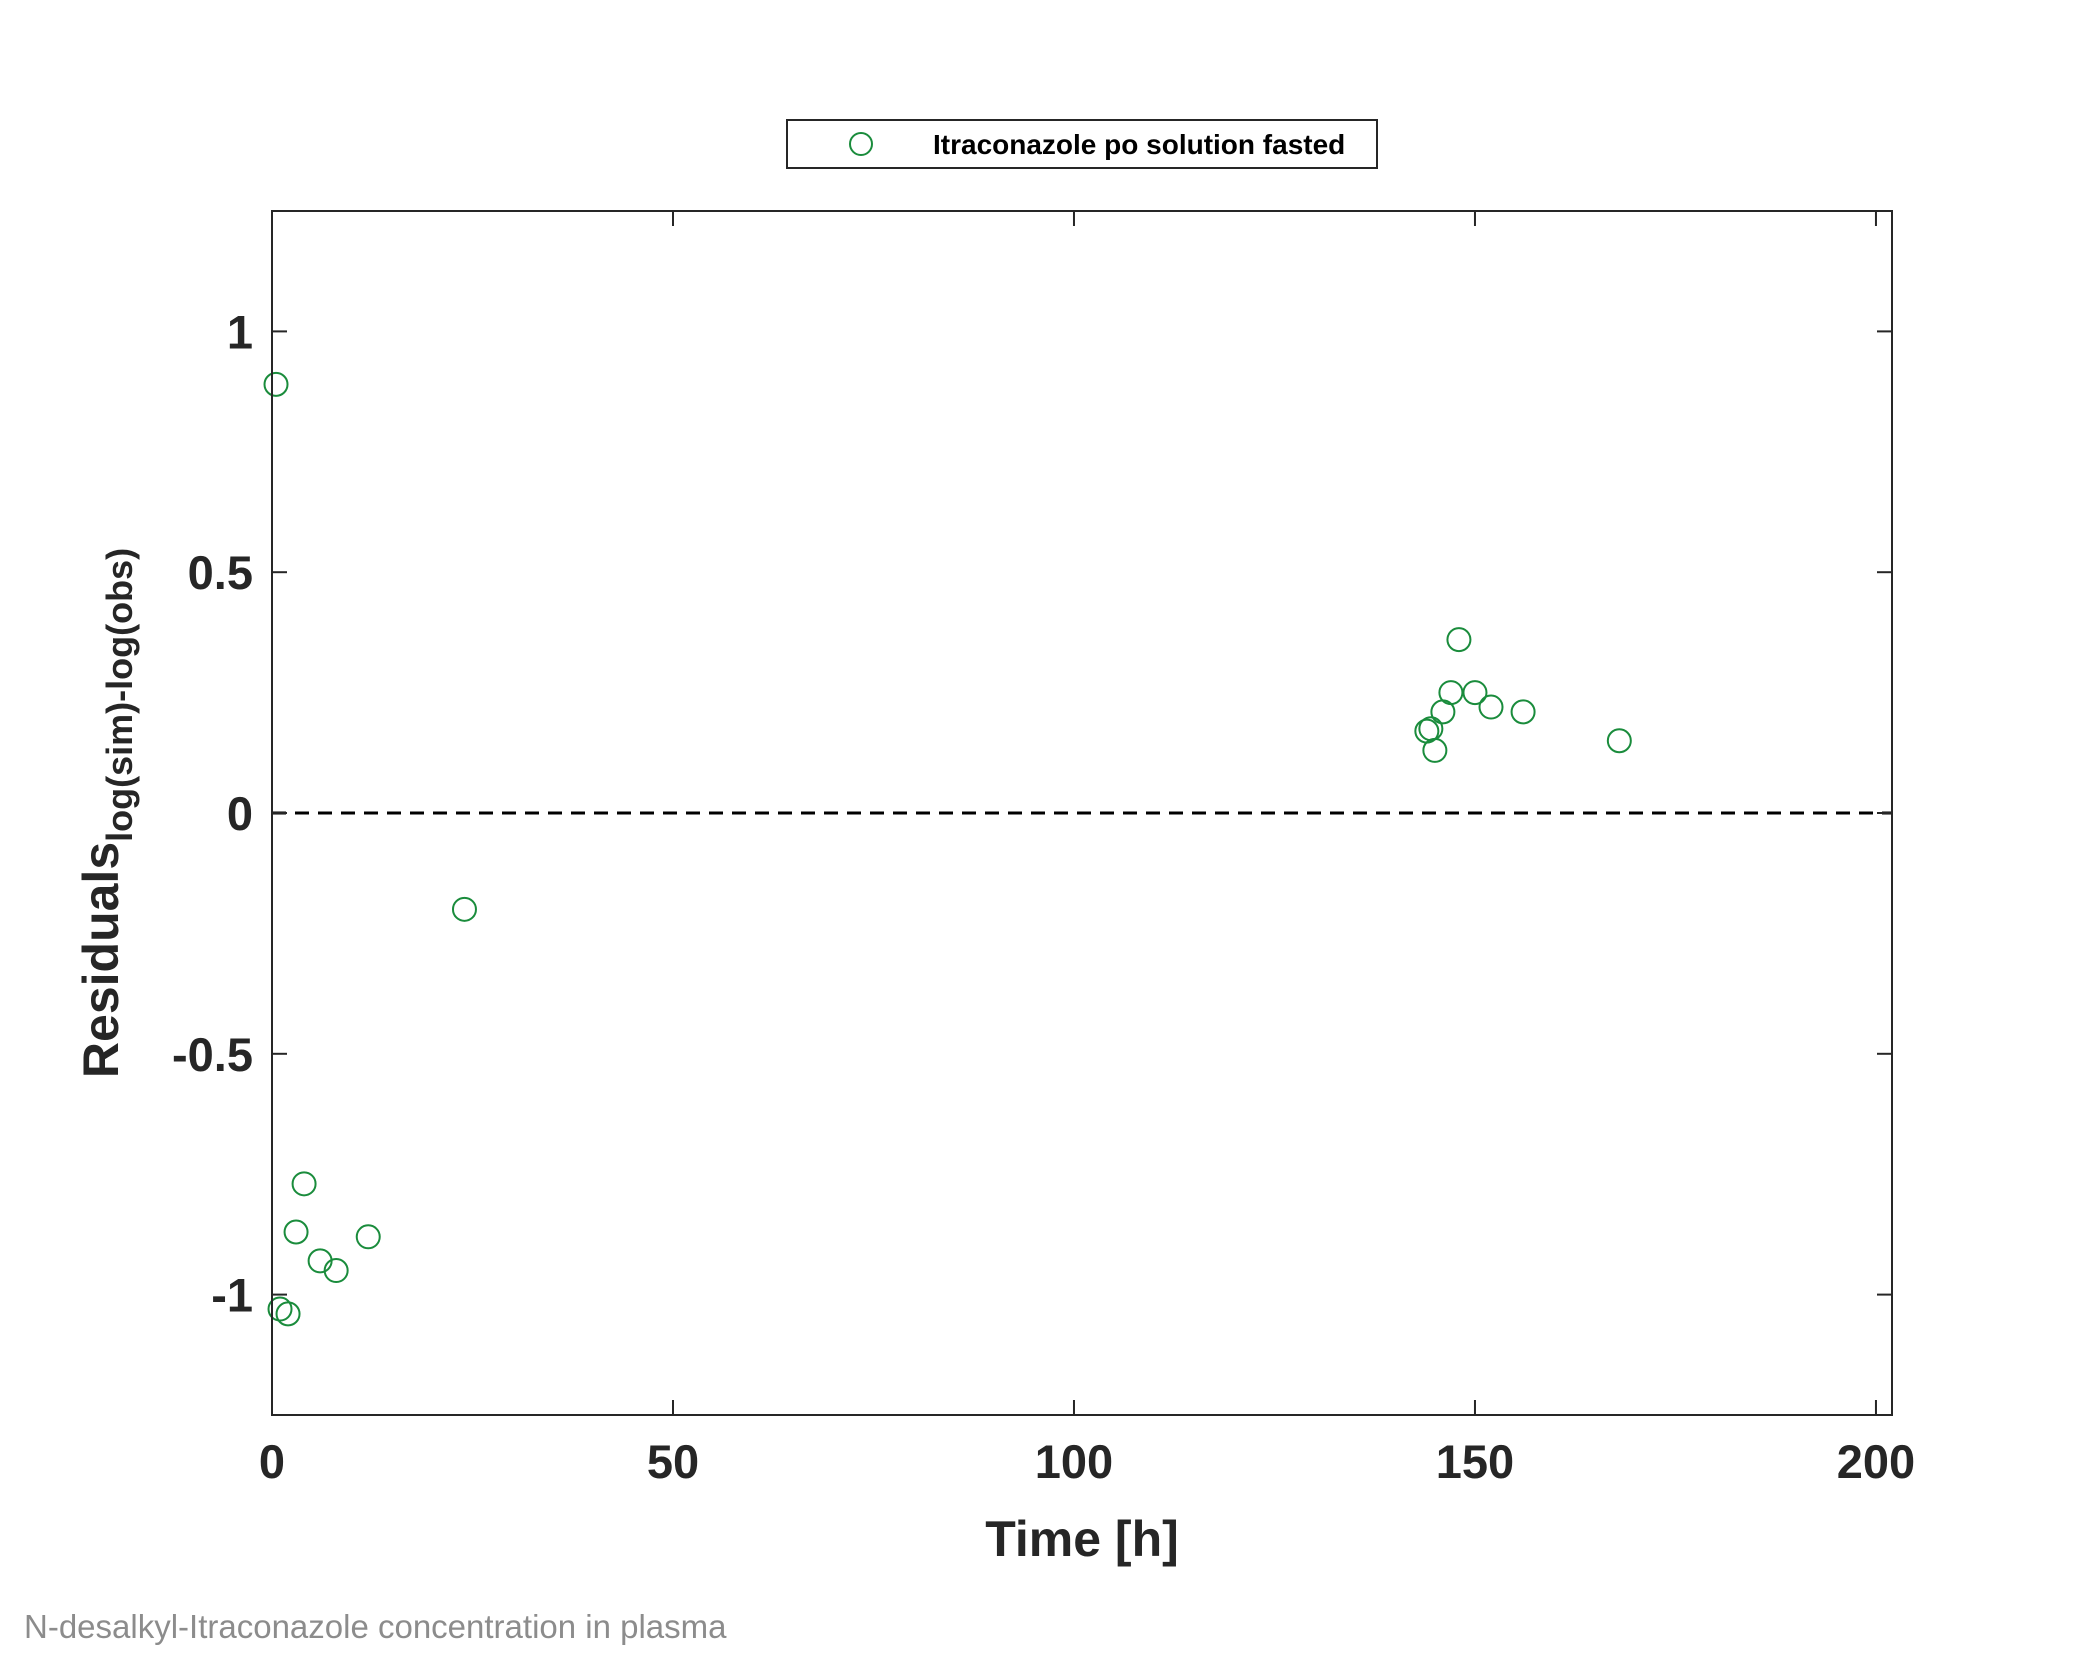 The width and height of the screenshot is (2083, 1667). Describe the element at coordinates (1139, 144) in the screenshot. I see `legend-label: Itraconazole po solution fasted` at that location.